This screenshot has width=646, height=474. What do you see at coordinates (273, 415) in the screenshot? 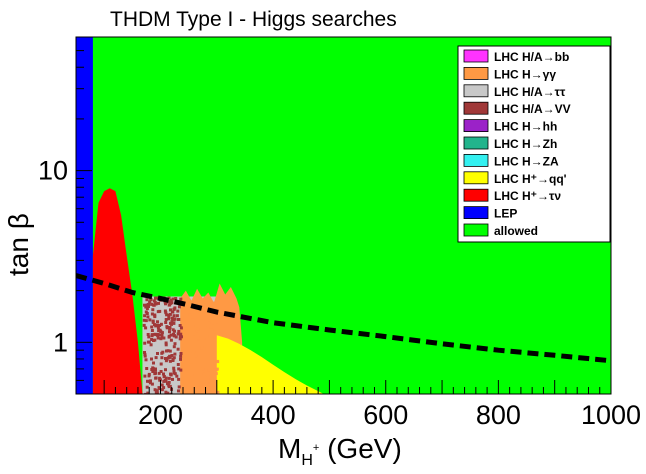
I see `x-tick-label: 400` at bounding box center [273, 415].